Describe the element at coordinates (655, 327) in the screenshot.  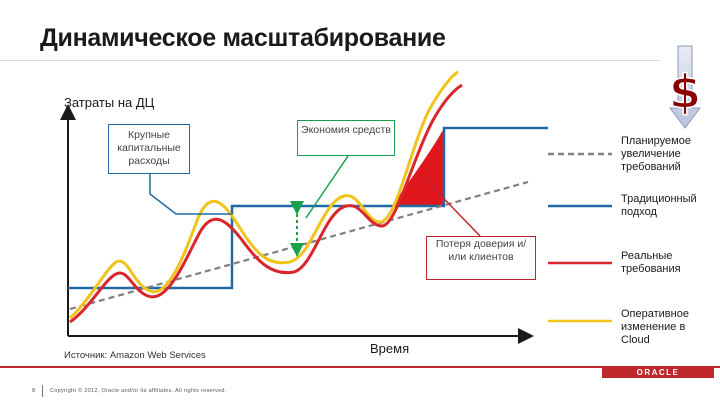
I see `legend-cloud: Оперативное изменение в Cloud` at that location.